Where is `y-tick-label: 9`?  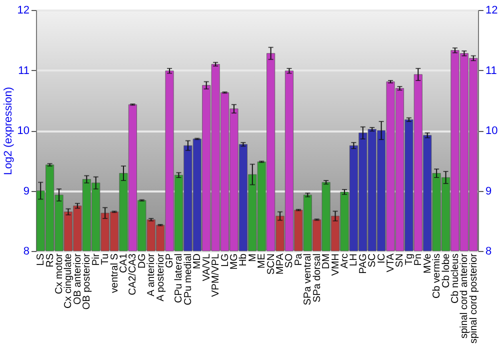 y-tick-label: 9 is located at coordinates (26, 191).